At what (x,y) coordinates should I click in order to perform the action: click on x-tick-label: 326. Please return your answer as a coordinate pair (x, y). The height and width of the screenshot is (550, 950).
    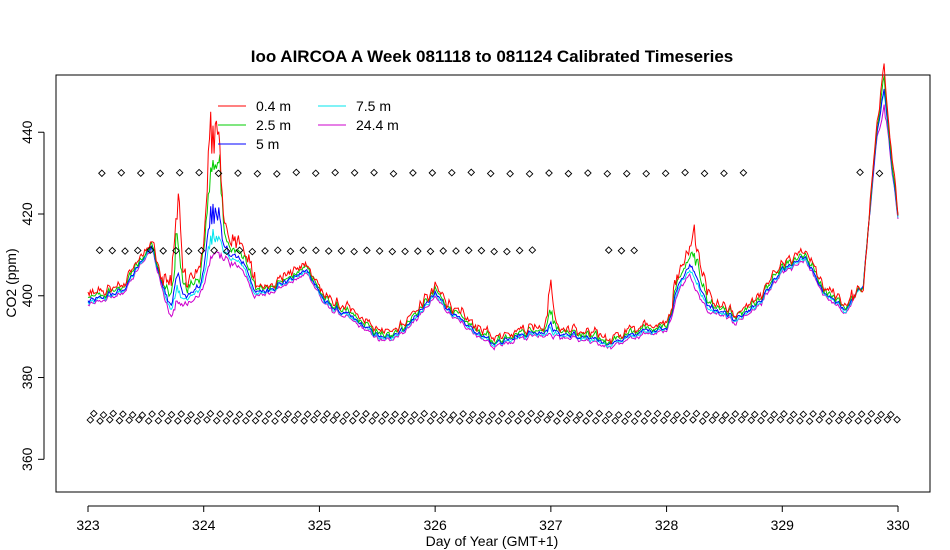
    Looking at the image, I should click on (435, 525).